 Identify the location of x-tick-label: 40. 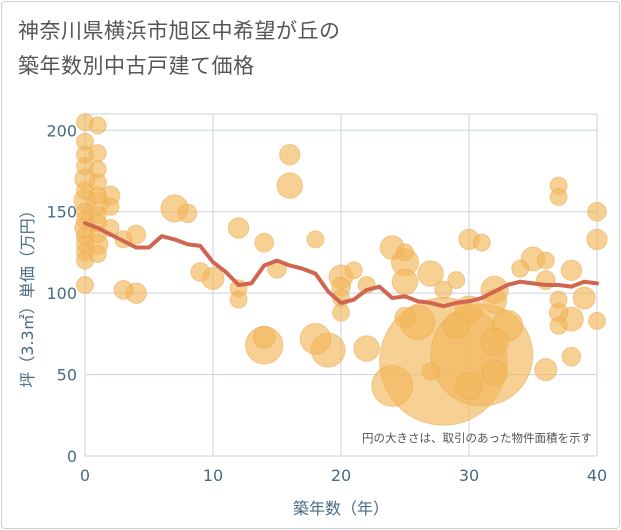
(597, 475).